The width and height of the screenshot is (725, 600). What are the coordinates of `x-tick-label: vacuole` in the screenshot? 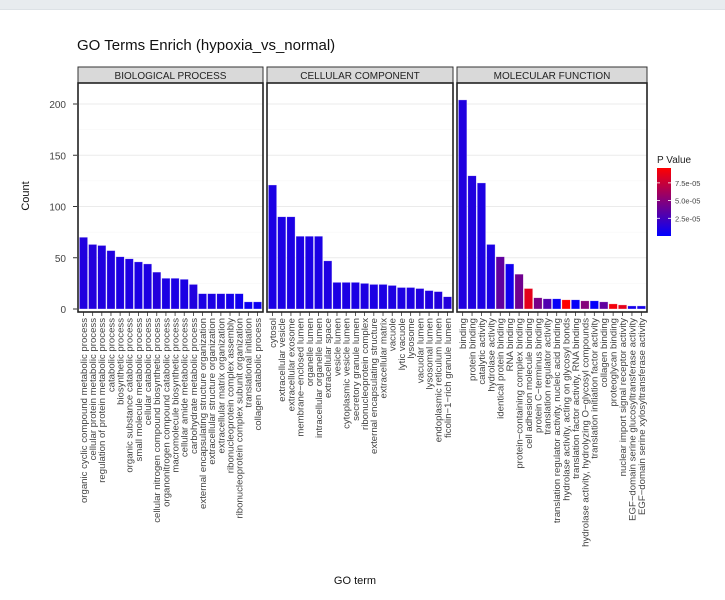 It's located at (393, 334).